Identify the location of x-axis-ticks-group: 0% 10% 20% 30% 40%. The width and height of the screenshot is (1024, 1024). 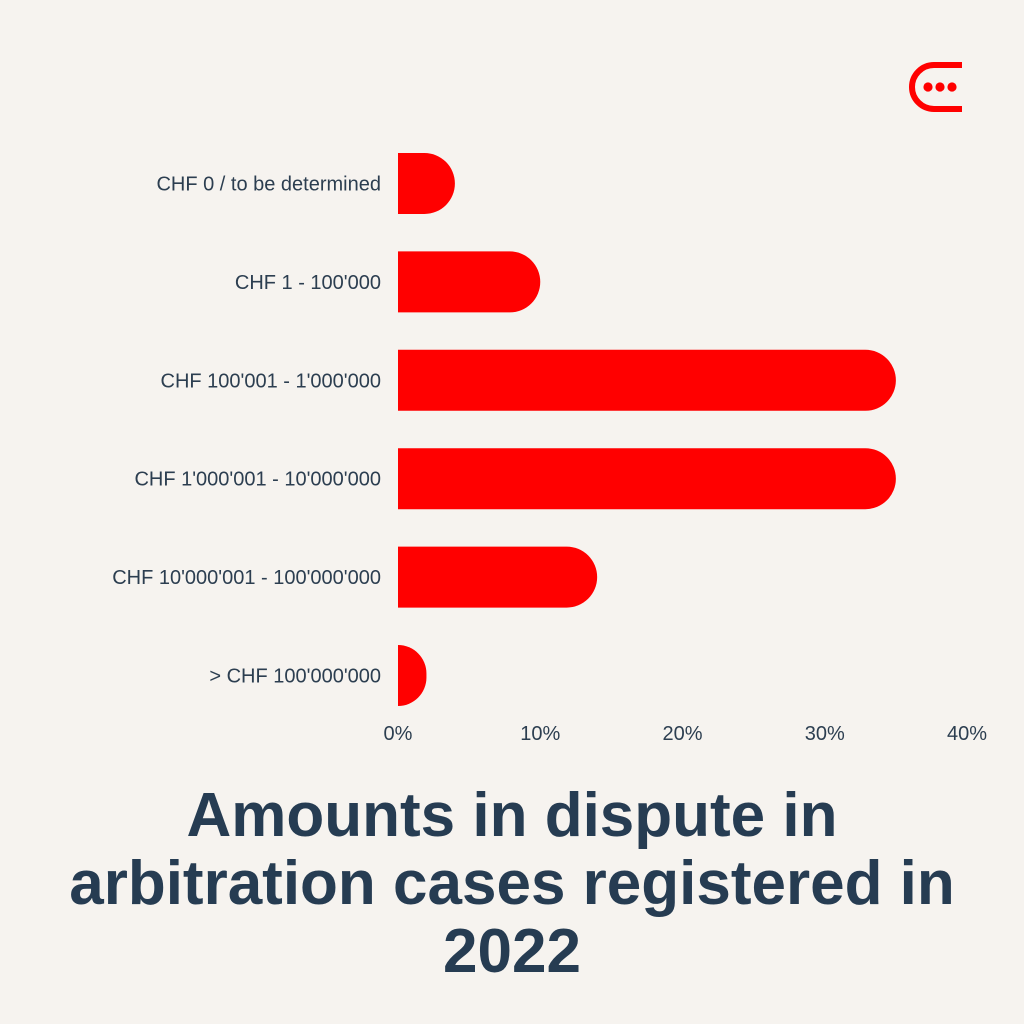
(686, 734).